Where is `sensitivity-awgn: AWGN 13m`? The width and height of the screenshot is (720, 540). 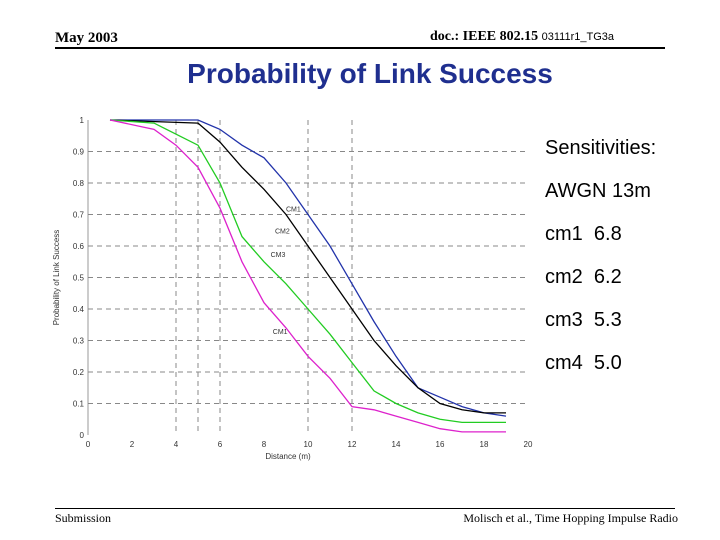
sensitivity-awgn: AWGN 13m is located at coordinates (598, 191).